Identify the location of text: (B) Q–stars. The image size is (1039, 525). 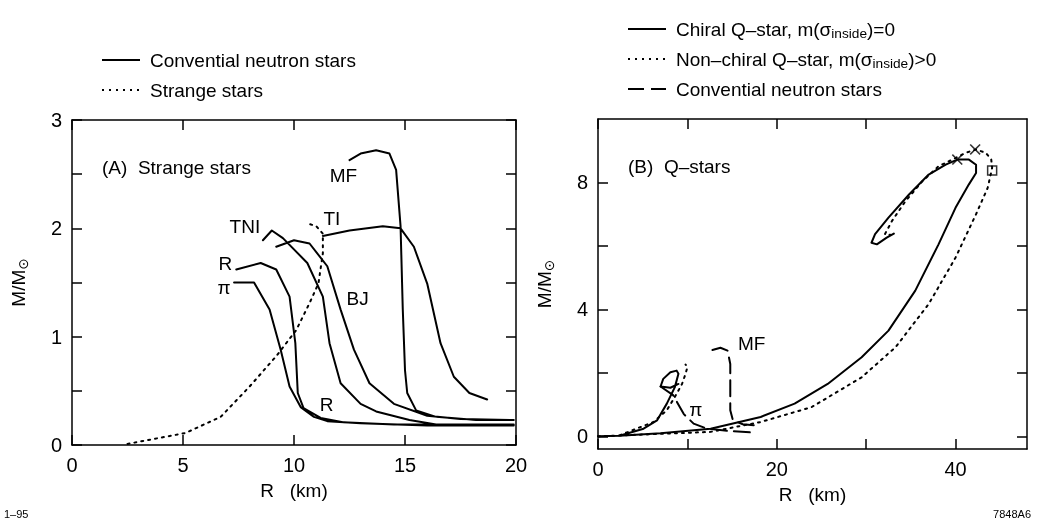
(679, 166).